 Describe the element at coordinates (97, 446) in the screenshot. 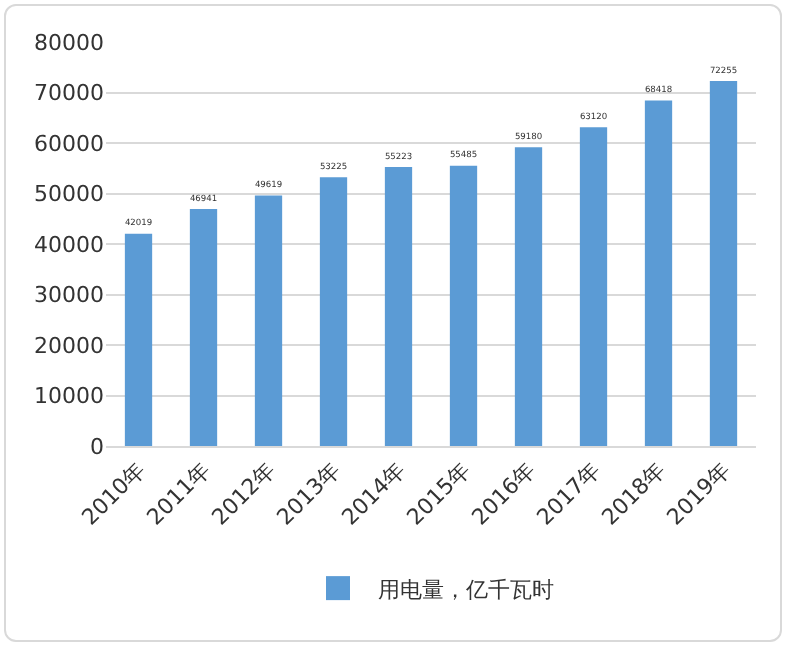

I see `y-tick-label: 0` at that location.